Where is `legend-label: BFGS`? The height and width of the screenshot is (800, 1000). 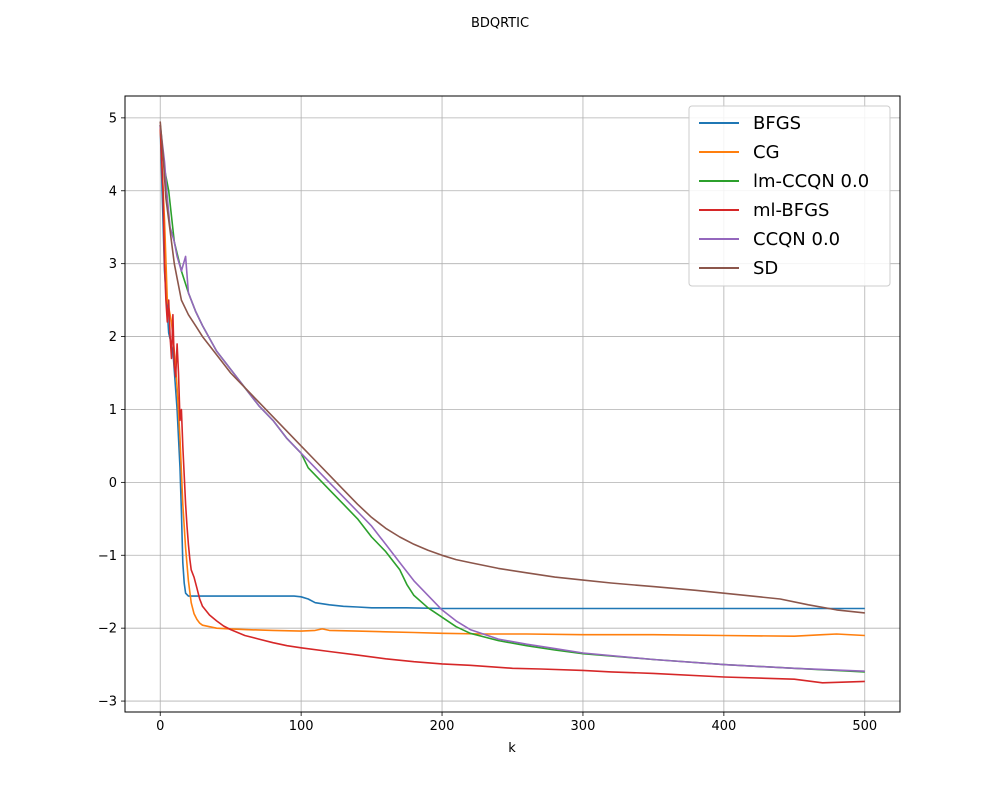
legend-label: BFGS is located at coordinates (777, 123).